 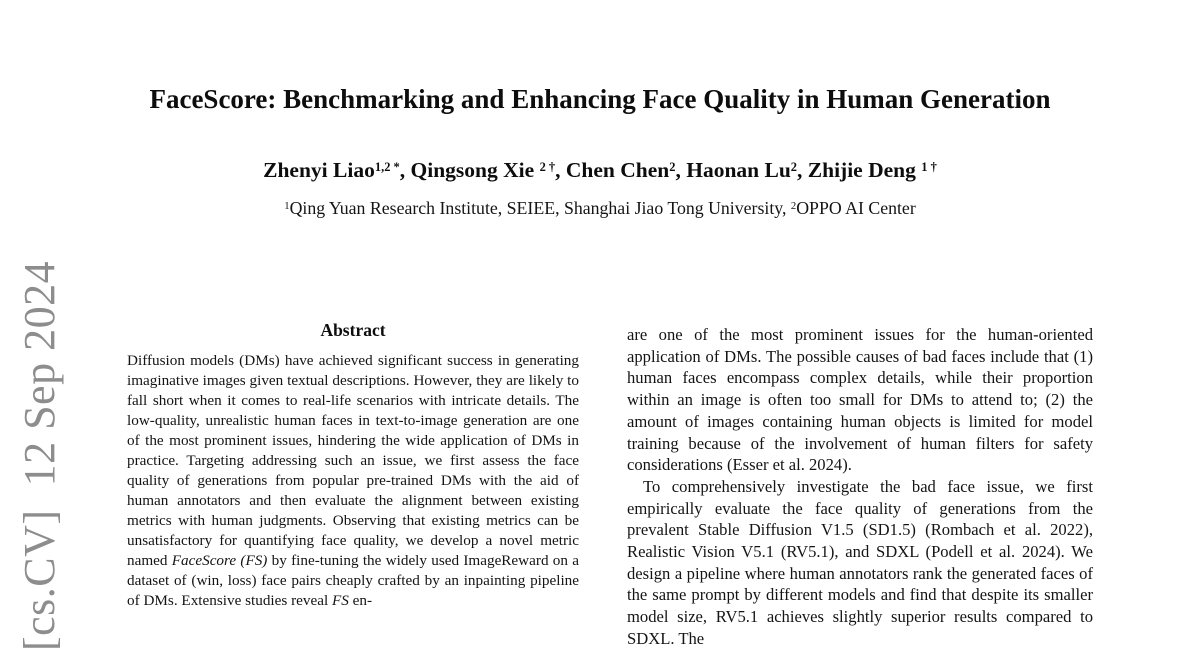 I want to click on arxiv-watermark: [cs.CV] 12 Sep 2024, so click(x=39, y=454).